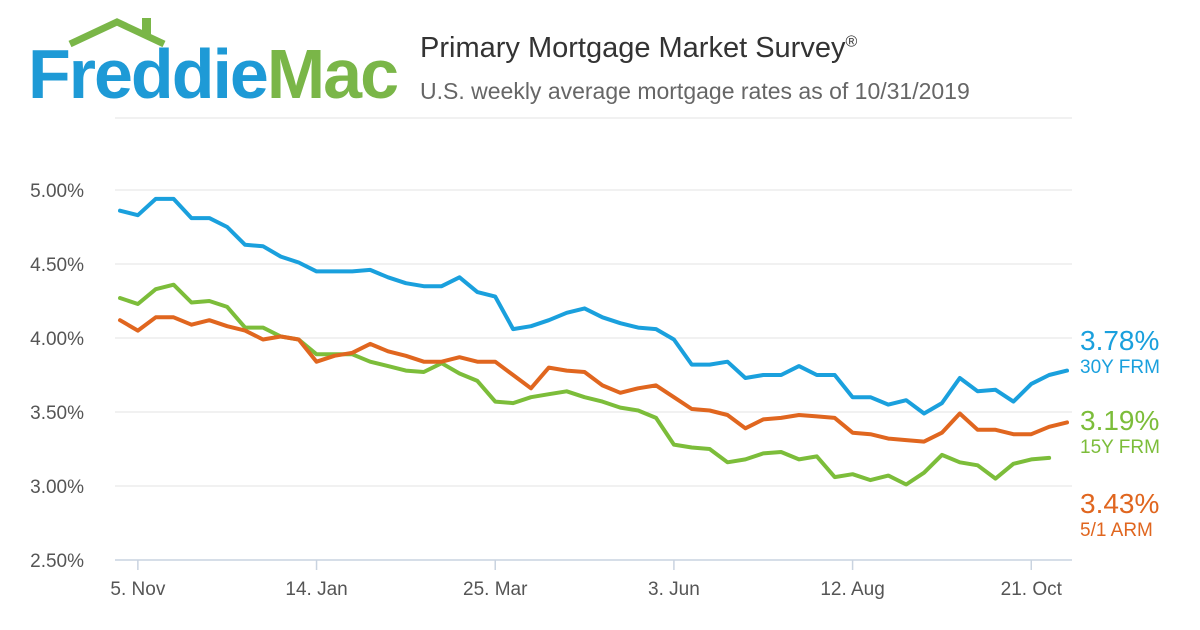  Describe the element at coordinates (316, 589) in the screenshot. I see `x-tick-label: 14. Jan` at that location.